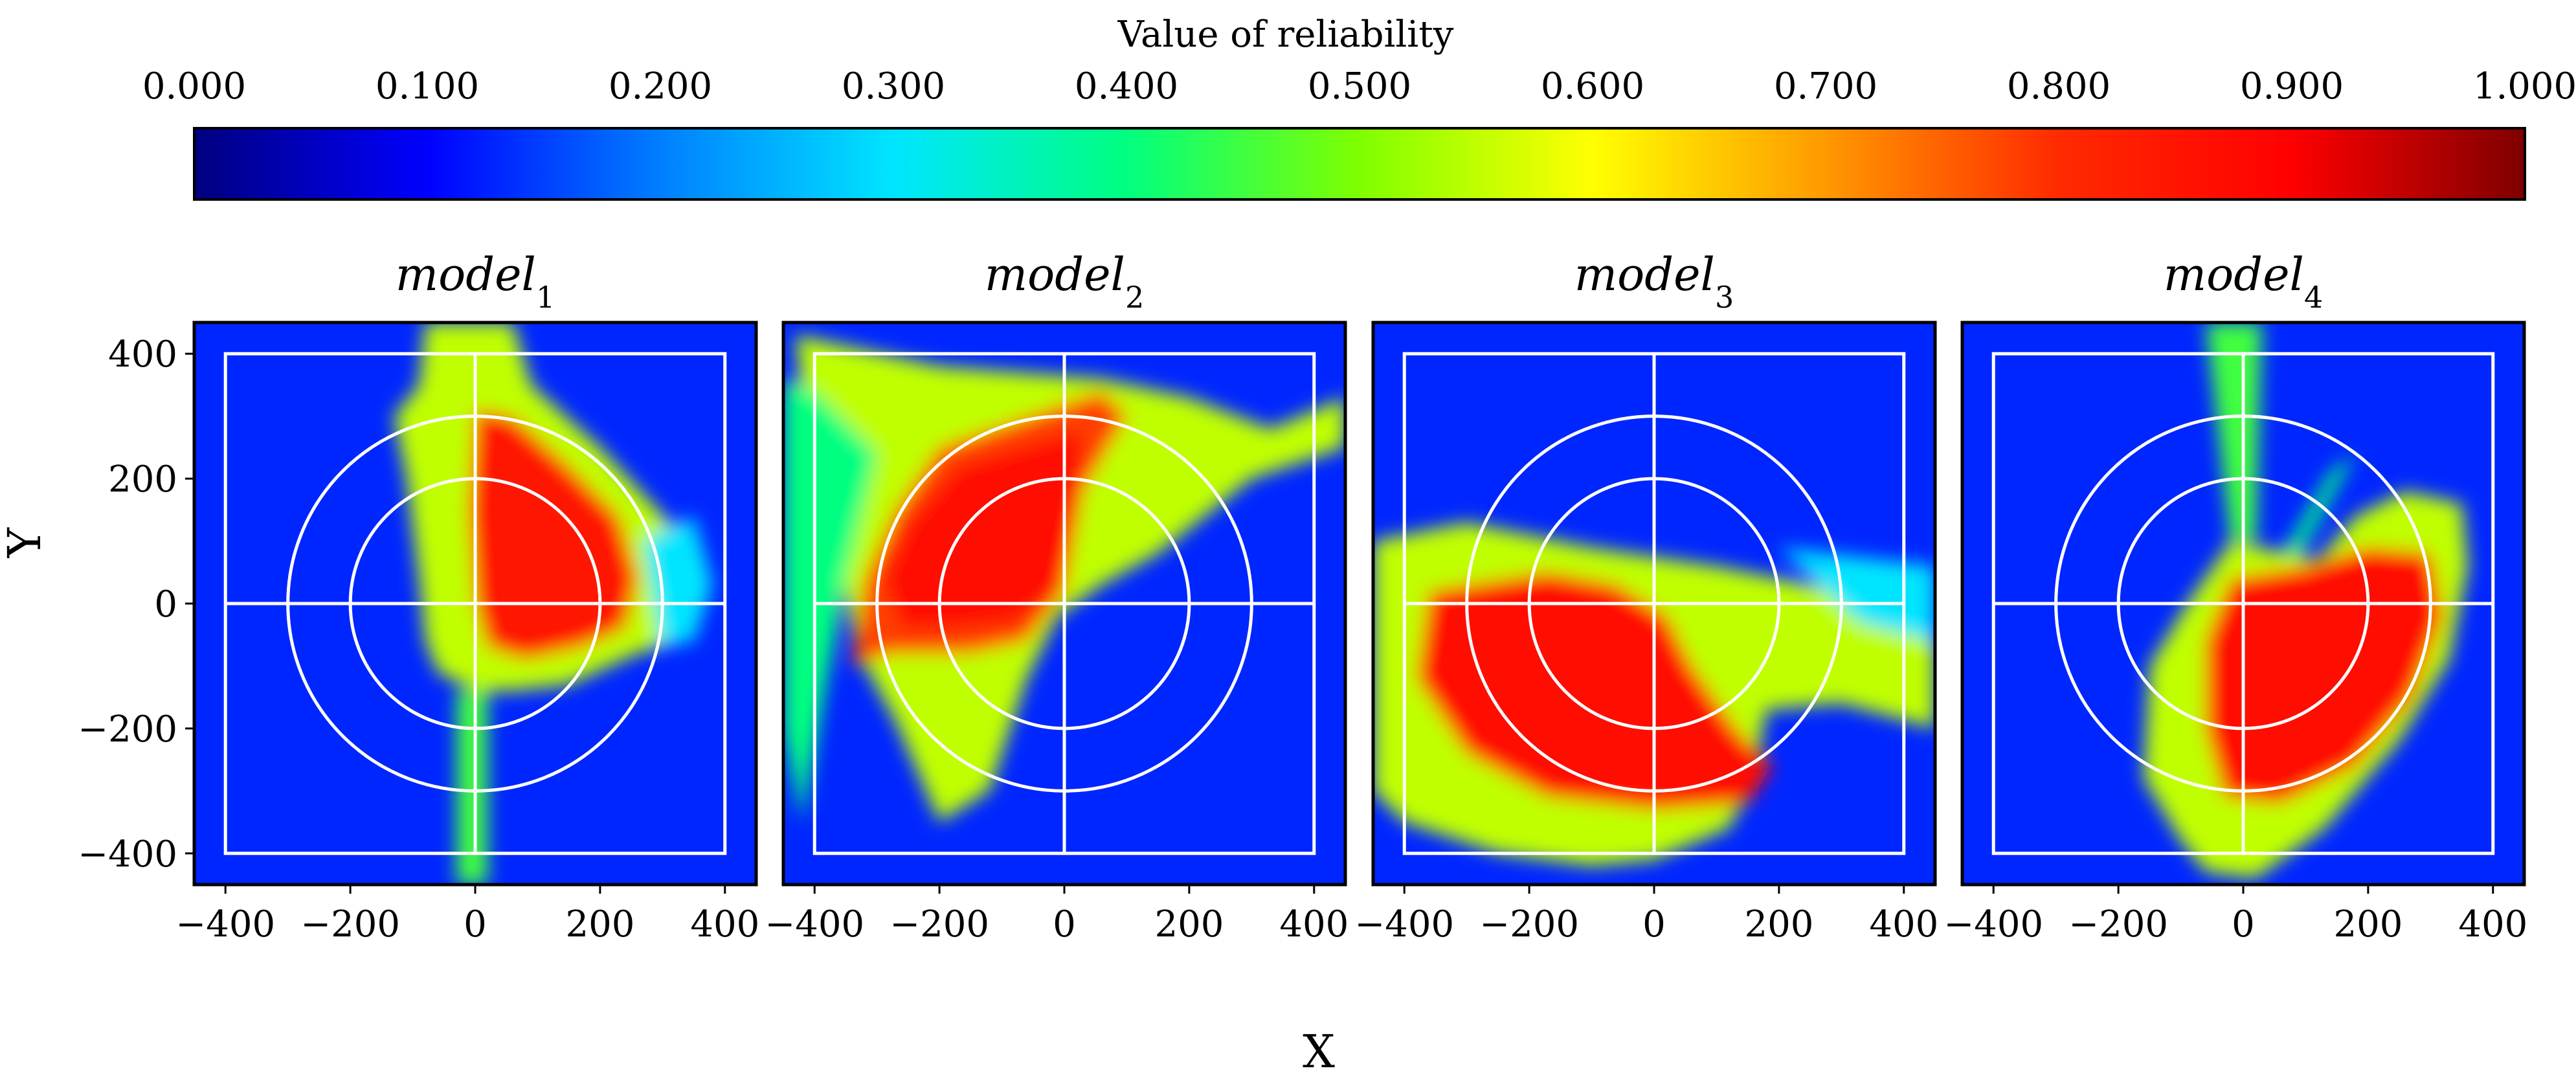 Image resolution: width=2576 pixels, height=1086 pixels. Describe the element at coordinates (2243, 281) in the screenshot. I see `panel-title: model4` at that location.